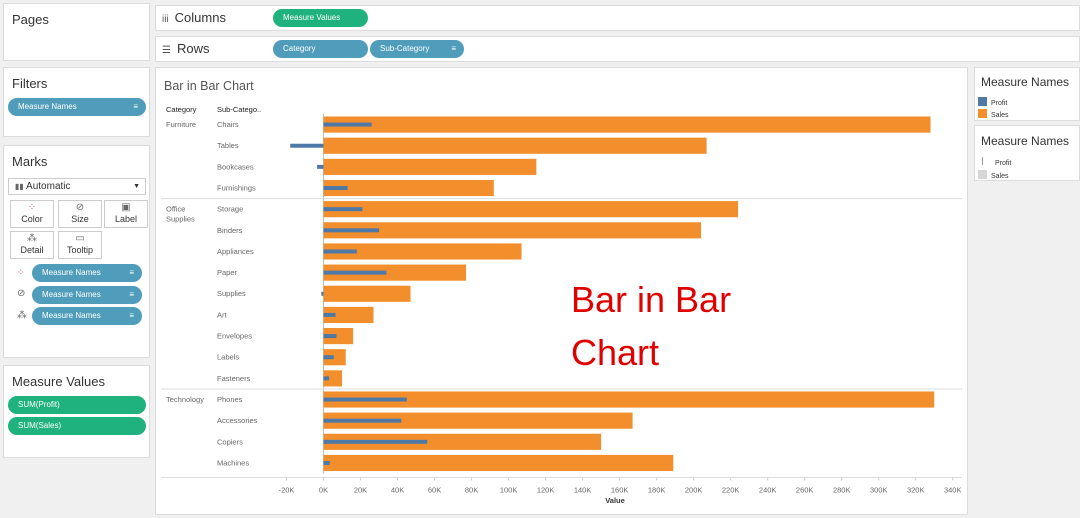 The width and height of the screenshot is (1080, 518). What do you see at coordinates (80, 207) in the screenshot?
I see `size-icon: ⊘` at bounding box center [80, 207].